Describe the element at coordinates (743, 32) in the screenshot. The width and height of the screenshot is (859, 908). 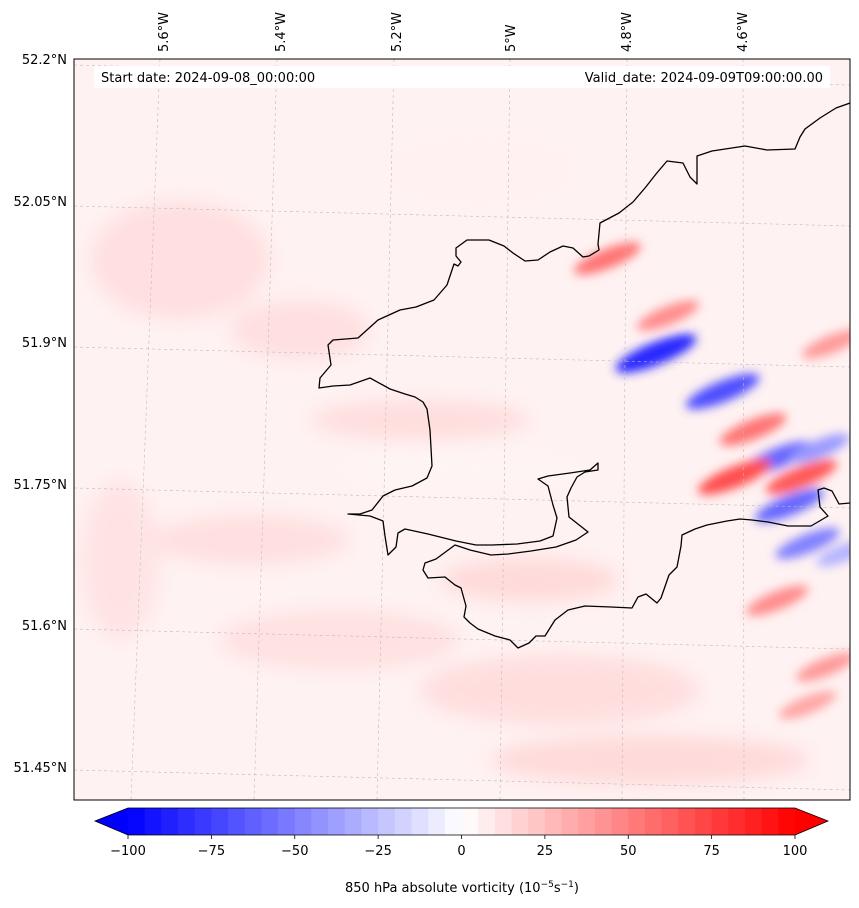
I see `longitude-label: 4.6°W` at that location.